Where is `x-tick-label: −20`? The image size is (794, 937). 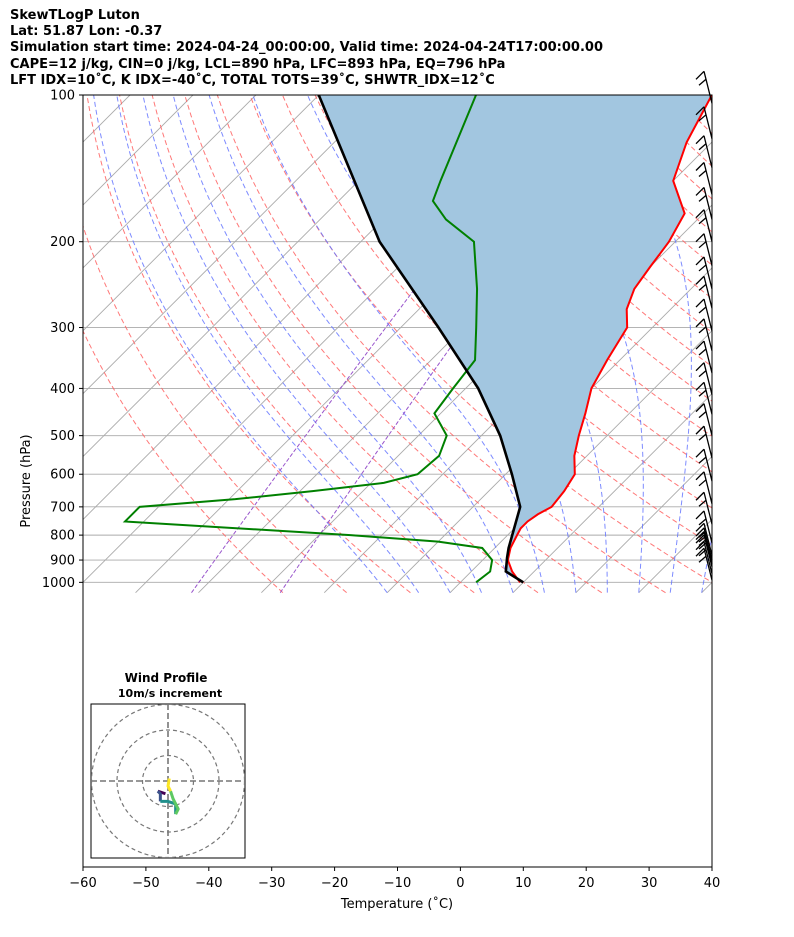 x-tick-label: −20 is located at coordinates (334, 883).